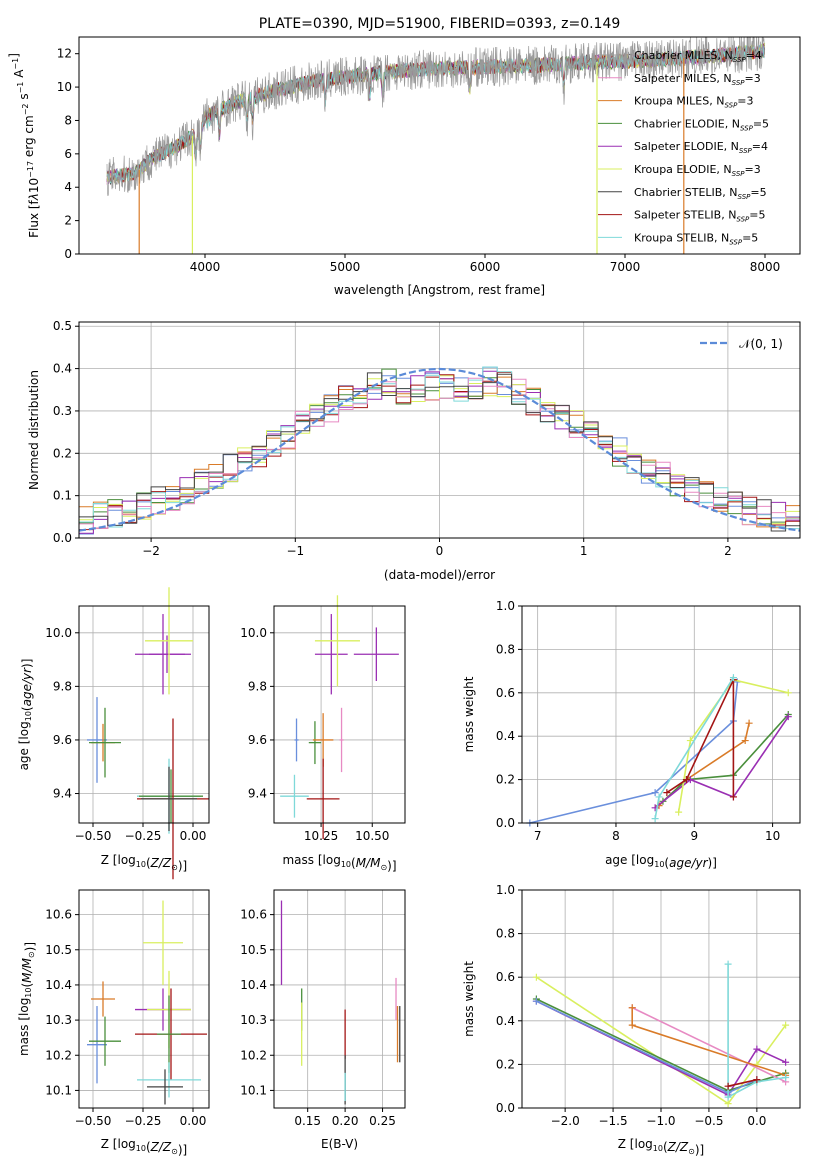 The height and width of the screenshot is (1170, 819). Describe the element at coordinates (687, 123) in the screenshot. I see `legend-name: Chabrier ELODIE, N` at that location.